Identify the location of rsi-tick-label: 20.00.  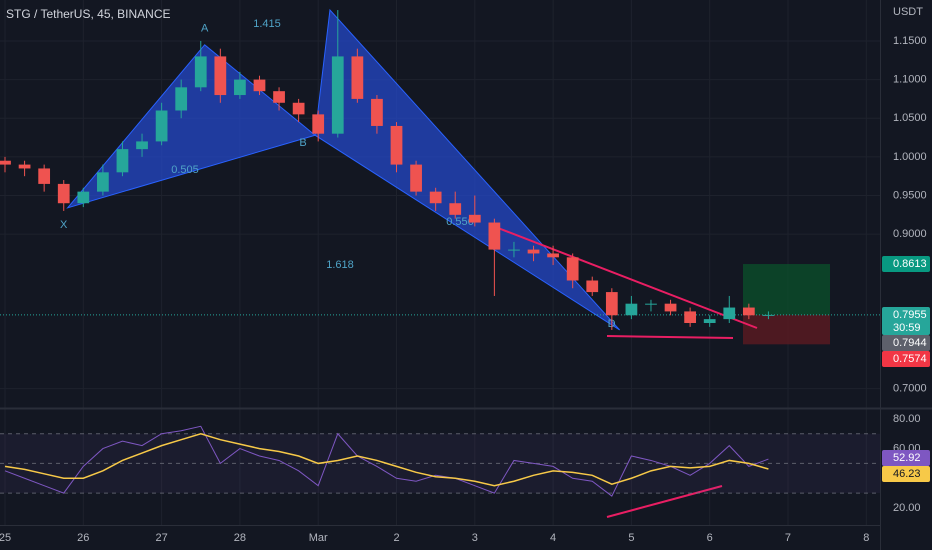
(907, 508).